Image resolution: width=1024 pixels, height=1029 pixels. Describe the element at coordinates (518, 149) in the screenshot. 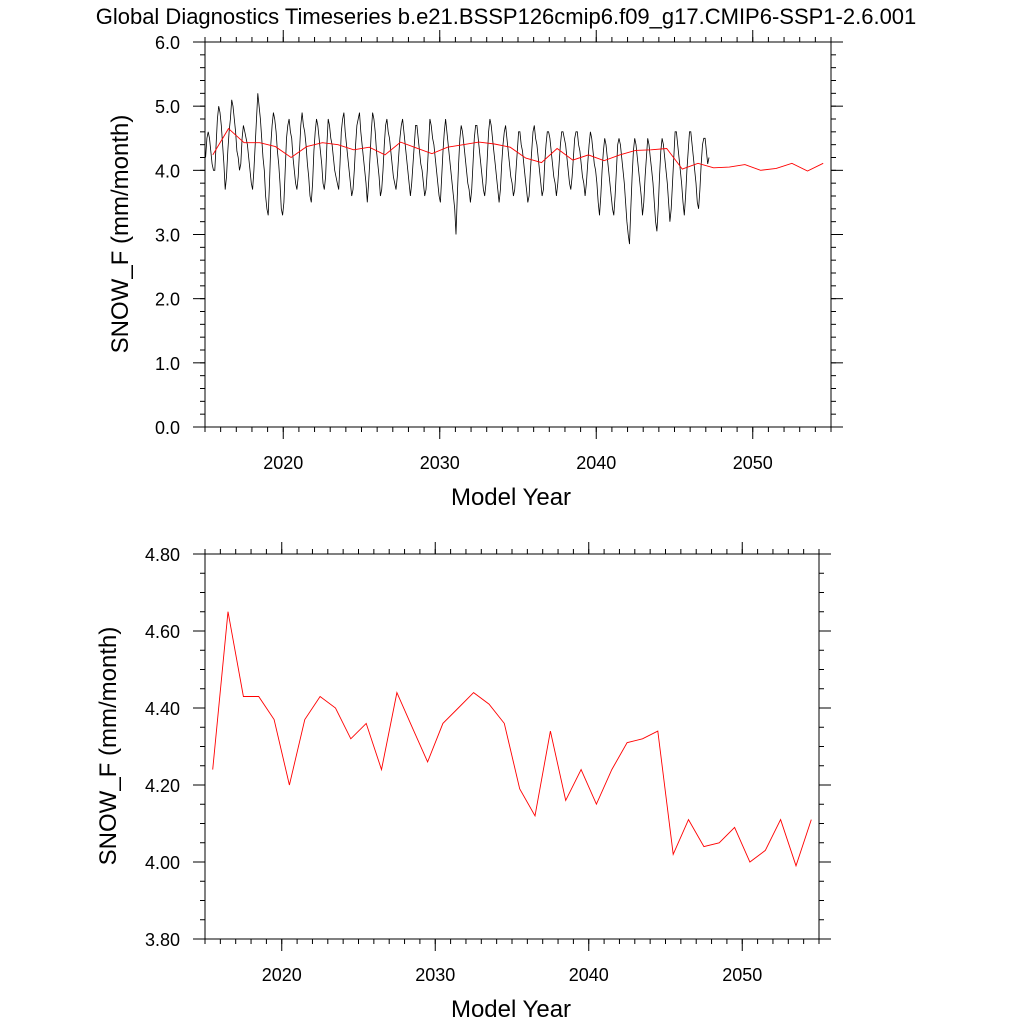

I see `annual-series-line-top` at that location.